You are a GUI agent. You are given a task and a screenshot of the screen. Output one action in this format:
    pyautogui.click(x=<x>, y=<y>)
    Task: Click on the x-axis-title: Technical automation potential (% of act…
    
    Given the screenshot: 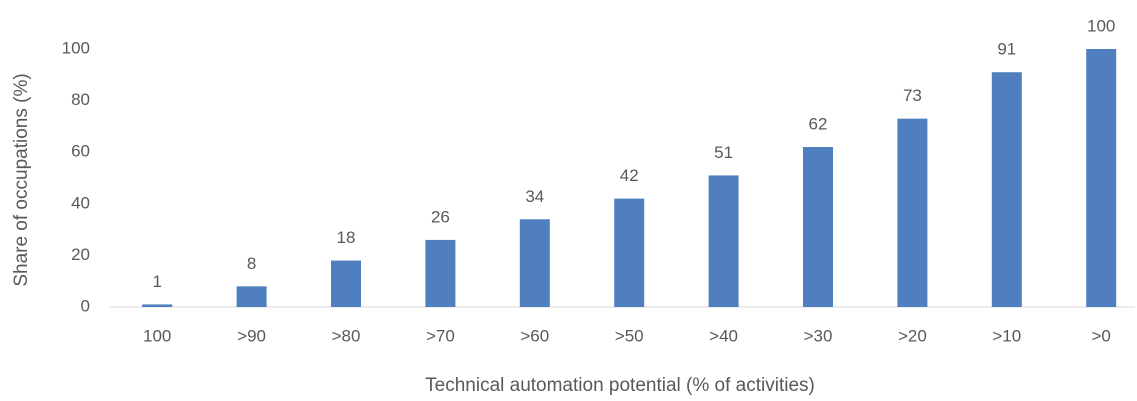 What is the action you would take?
    pyautogui.click(x=620, y=385)
    